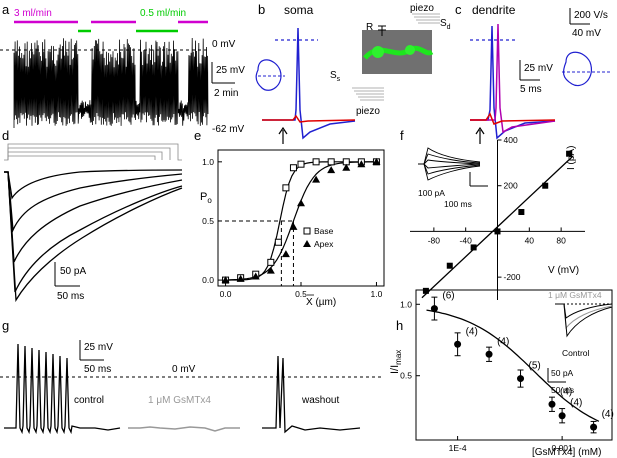 This screenshot has width=617, height=458. What do you see at coordinates (6, 9) in the screenshot?
I see `panel-a-label: a` at bounding box center [6, 9].